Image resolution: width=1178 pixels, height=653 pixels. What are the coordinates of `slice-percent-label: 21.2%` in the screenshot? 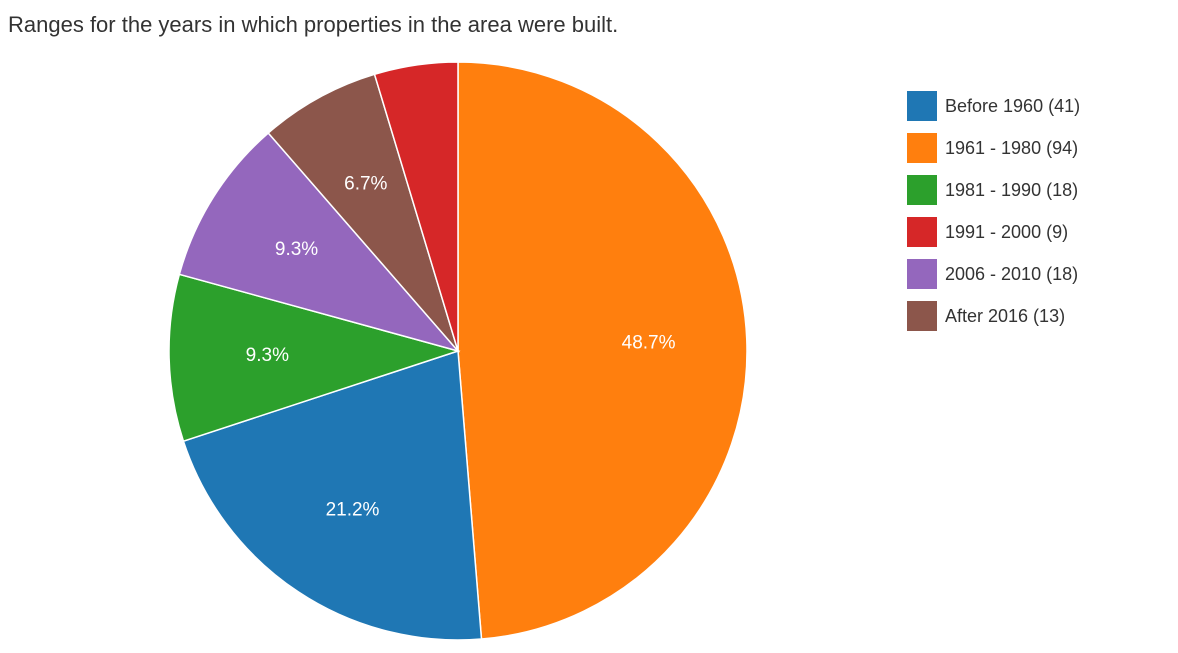 It's located at (353, 509).